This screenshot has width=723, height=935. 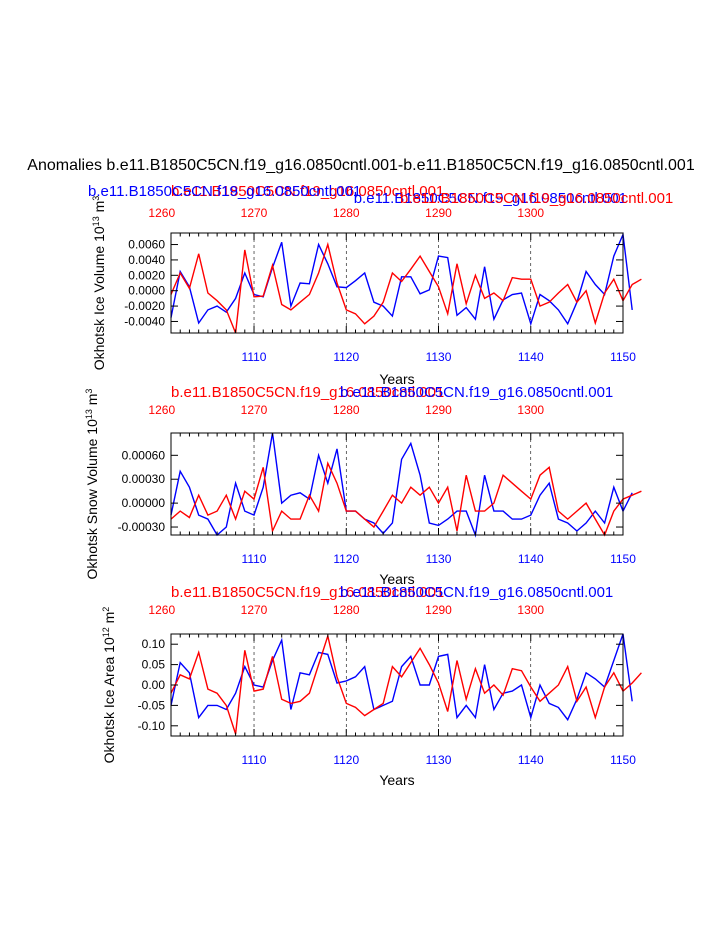 I want to click on y-tick-label: -0.0040, so click(x=144, y=321).